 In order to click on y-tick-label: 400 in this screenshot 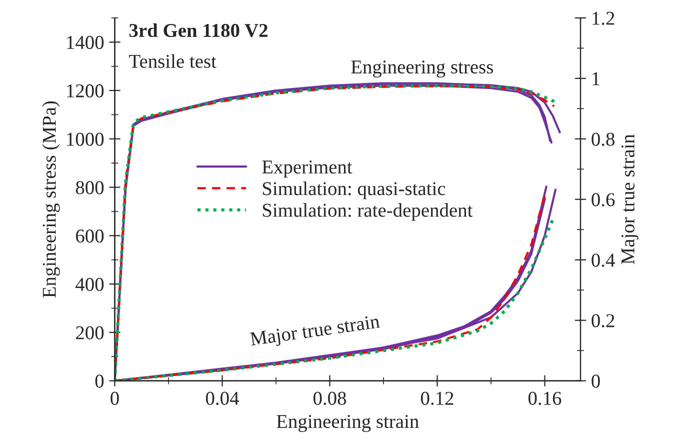, I will do `click(90, 284)`.